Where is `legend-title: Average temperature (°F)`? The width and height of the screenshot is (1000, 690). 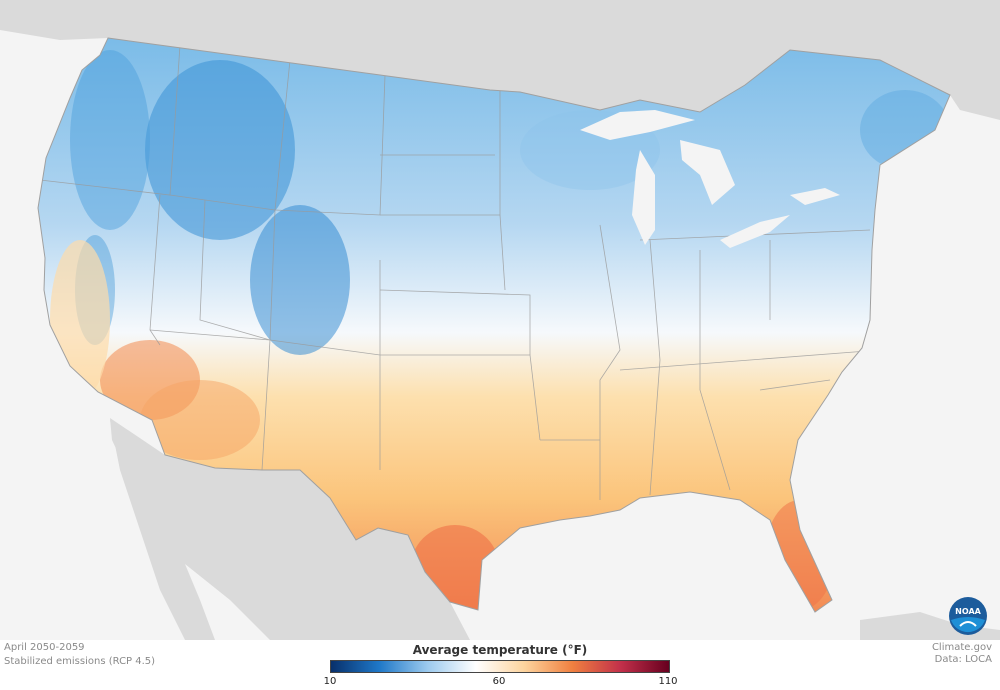
legend-title: Average temperature (°F) is located at coordinates (500, 650).